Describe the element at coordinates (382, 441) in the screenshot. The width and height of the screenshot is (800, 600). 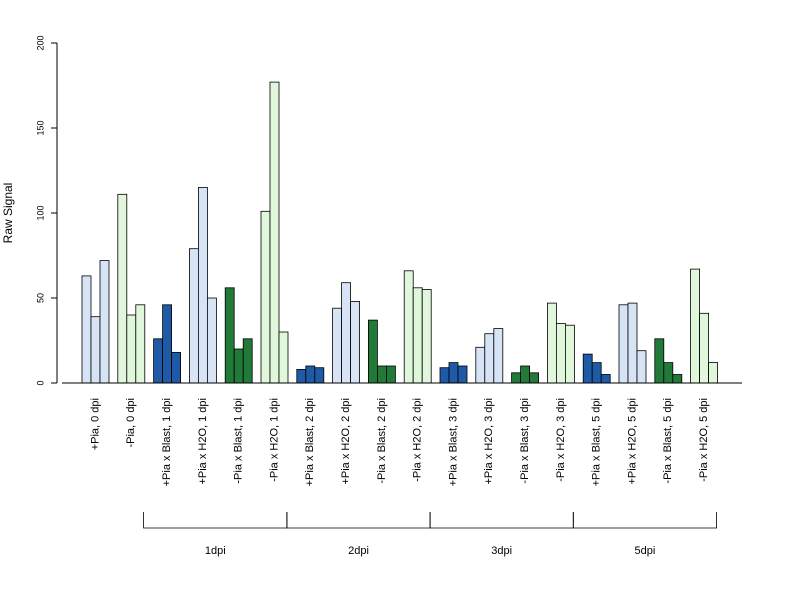
I see `category-label: -Pia x Blast, 2 dpi` at that location.